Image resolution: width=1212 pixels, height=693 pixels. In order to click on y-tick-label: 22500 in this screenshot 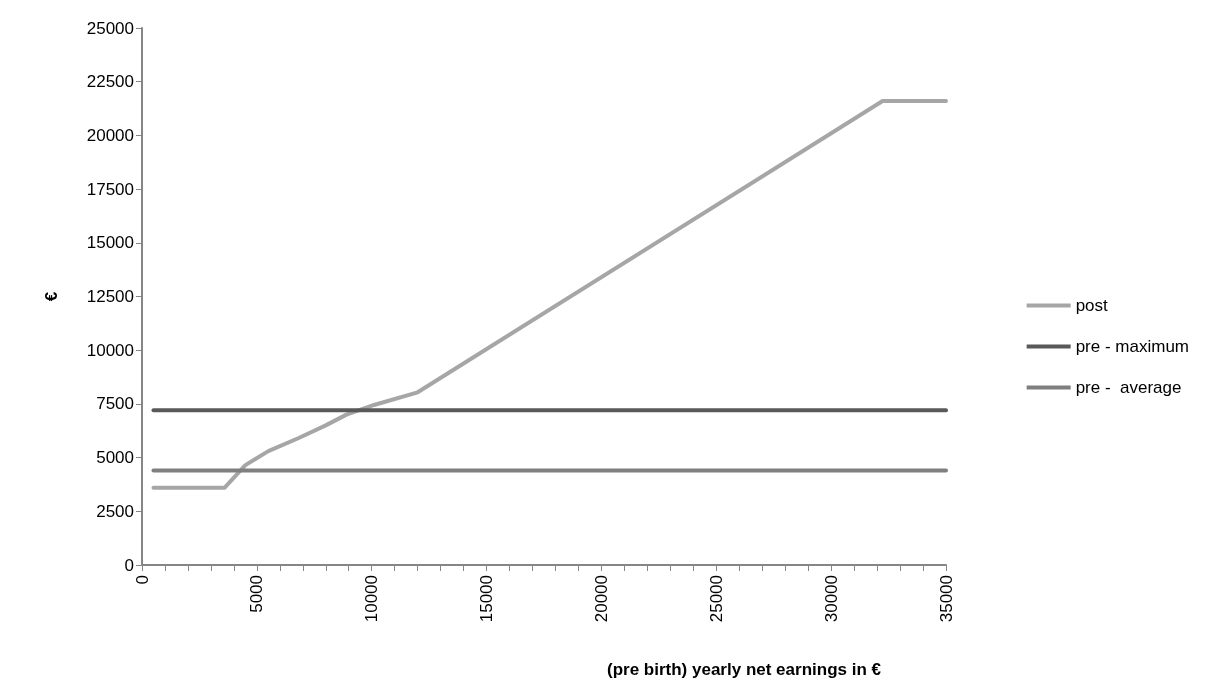, I will do `click(110, 82)`.